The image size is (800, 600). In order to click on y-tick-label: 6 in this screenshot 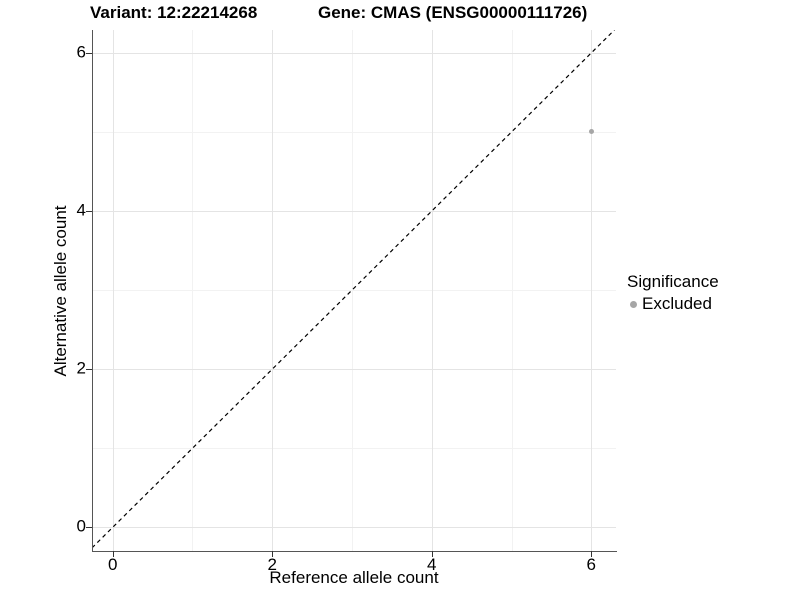, I will do `click(81, 52)`.